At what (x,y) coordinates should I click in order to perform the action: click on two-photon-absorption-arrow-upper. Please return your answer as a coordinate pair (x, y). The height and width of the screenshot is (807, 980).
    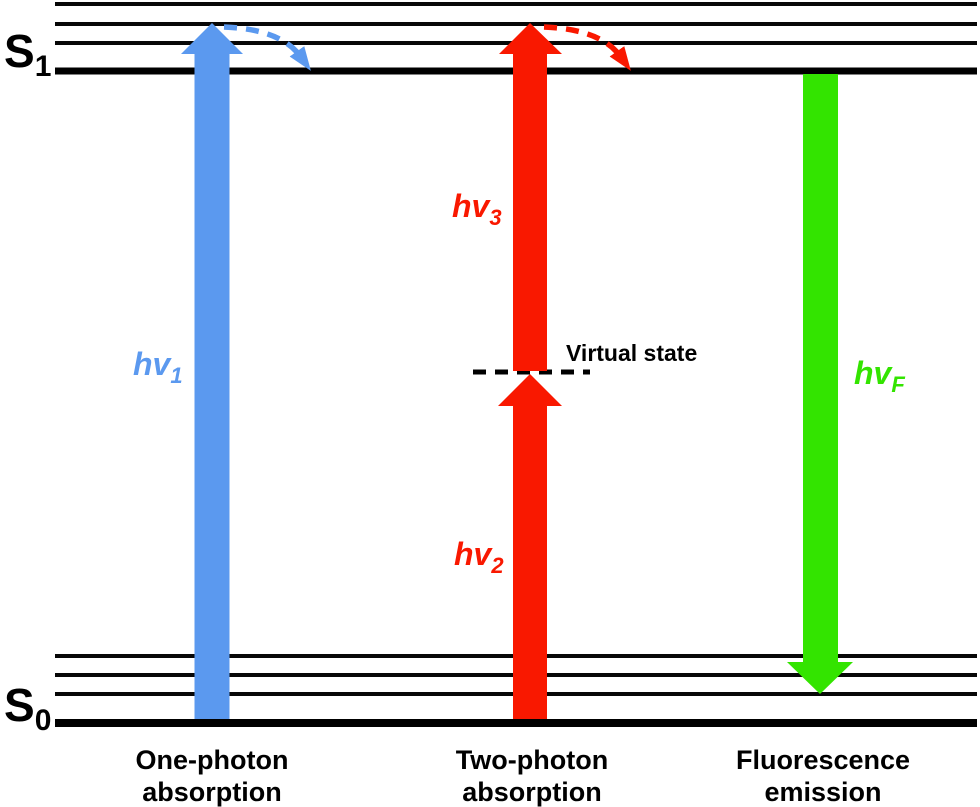
    Looking at the image, I should click on (530, 197).